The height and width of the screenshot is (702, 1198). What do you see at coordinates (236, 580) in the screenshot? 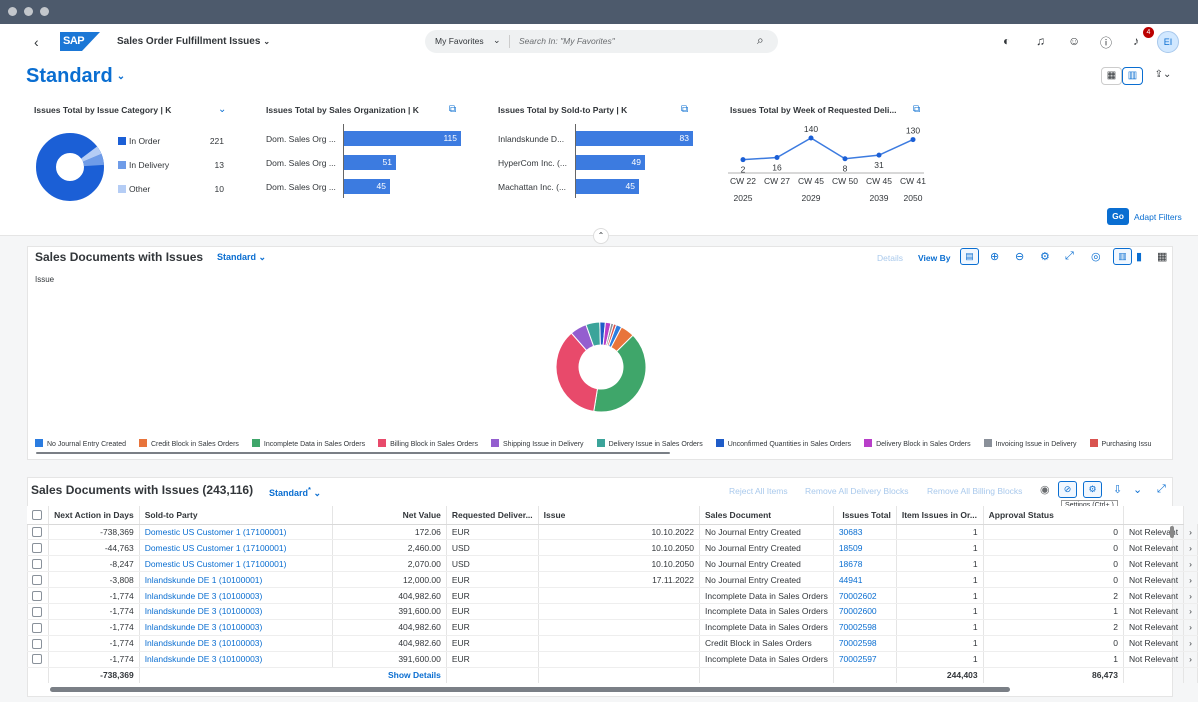
I see `cell-link-party: Inlandskunde DE 1 (10100001)` at bounding box center [236, 580].